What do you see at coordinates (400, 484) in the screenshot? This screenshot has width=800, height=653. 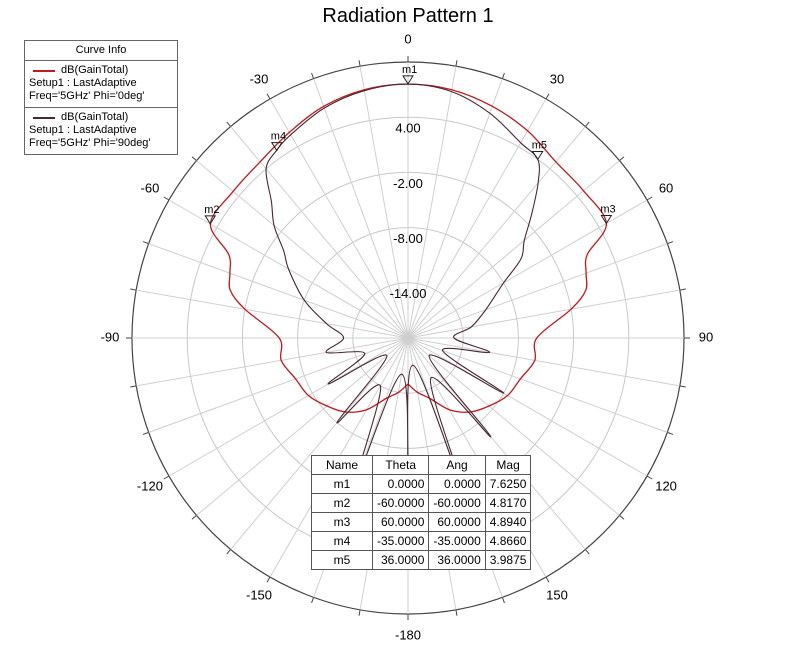 I see `cell-theta: 0.0000` at bounding box center [400, 484].